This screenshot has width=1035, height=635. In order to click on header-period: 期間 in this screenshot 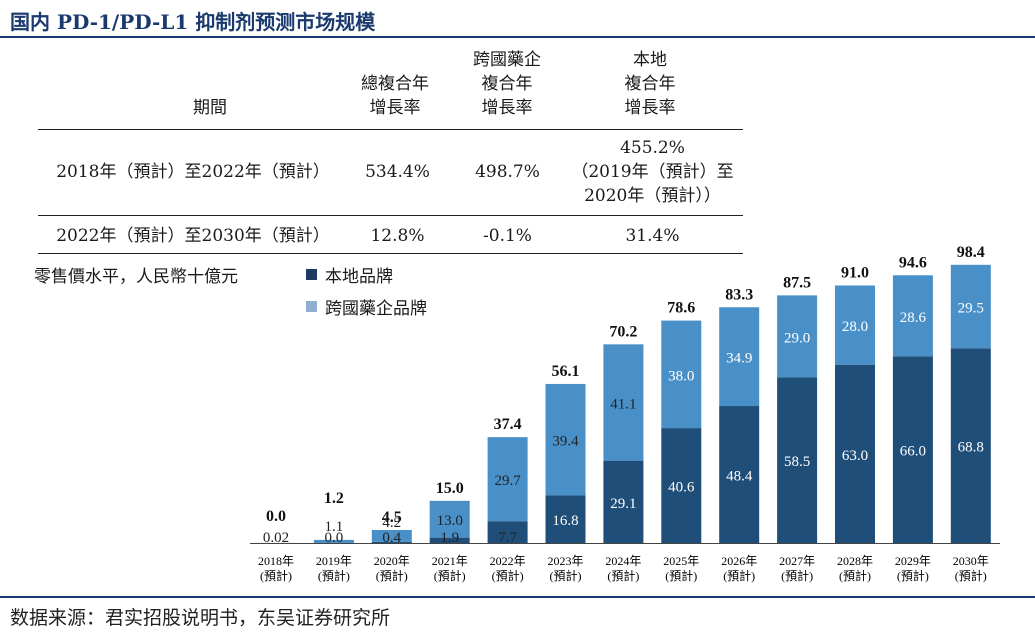, I will do `click(210, 108)`.